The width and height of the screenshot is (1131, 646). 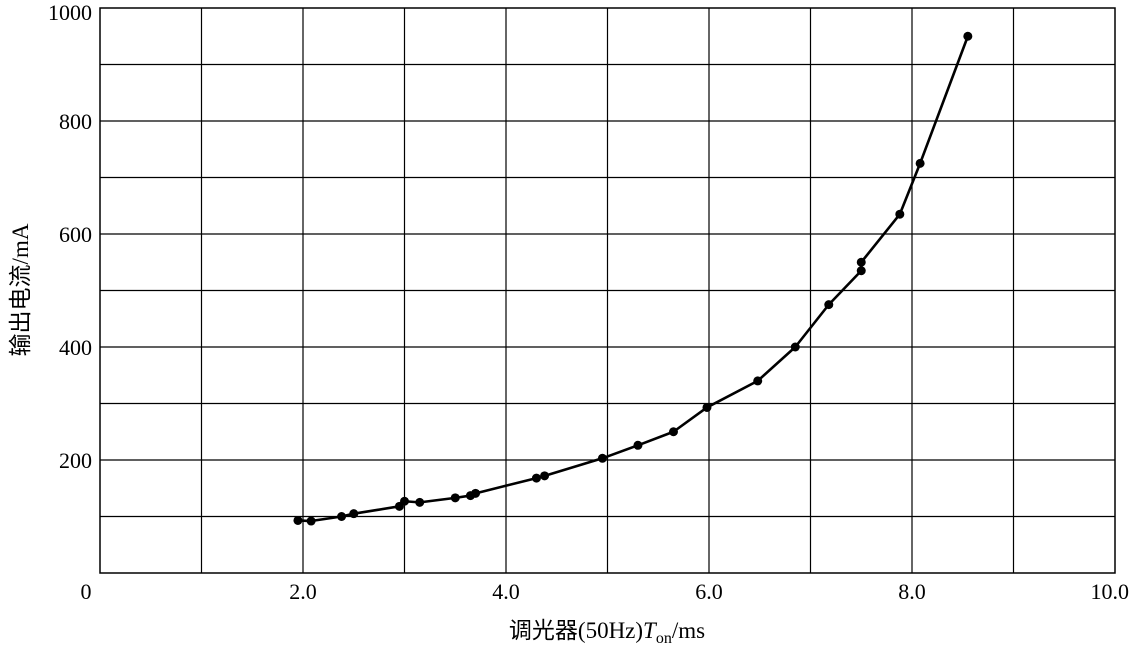 What do you see at coordinates (688, 630) in the screenshot?
I see `x-axis-label-unit: /ms` at bounding box center [688, 630].